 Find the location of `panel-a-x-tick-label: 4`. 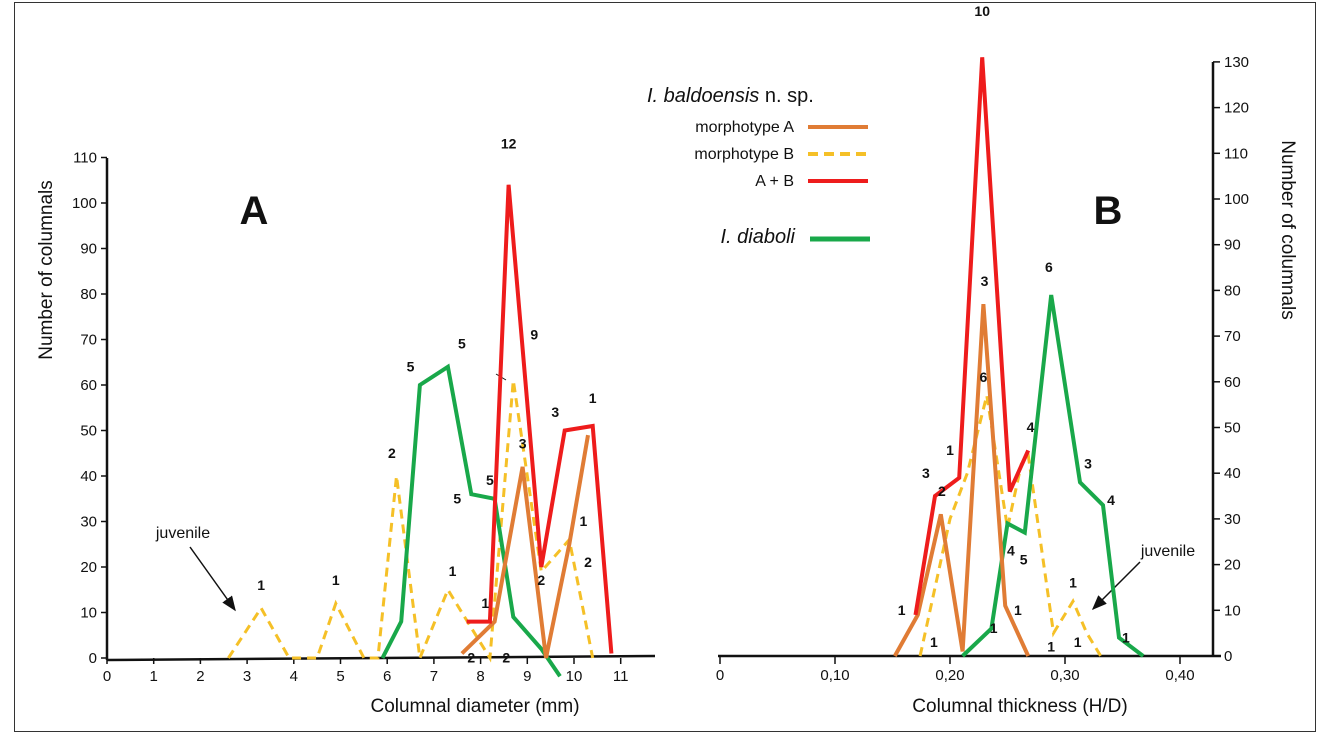

panel-a-x-tick-label: 4 is located at coordinates (294, 676).